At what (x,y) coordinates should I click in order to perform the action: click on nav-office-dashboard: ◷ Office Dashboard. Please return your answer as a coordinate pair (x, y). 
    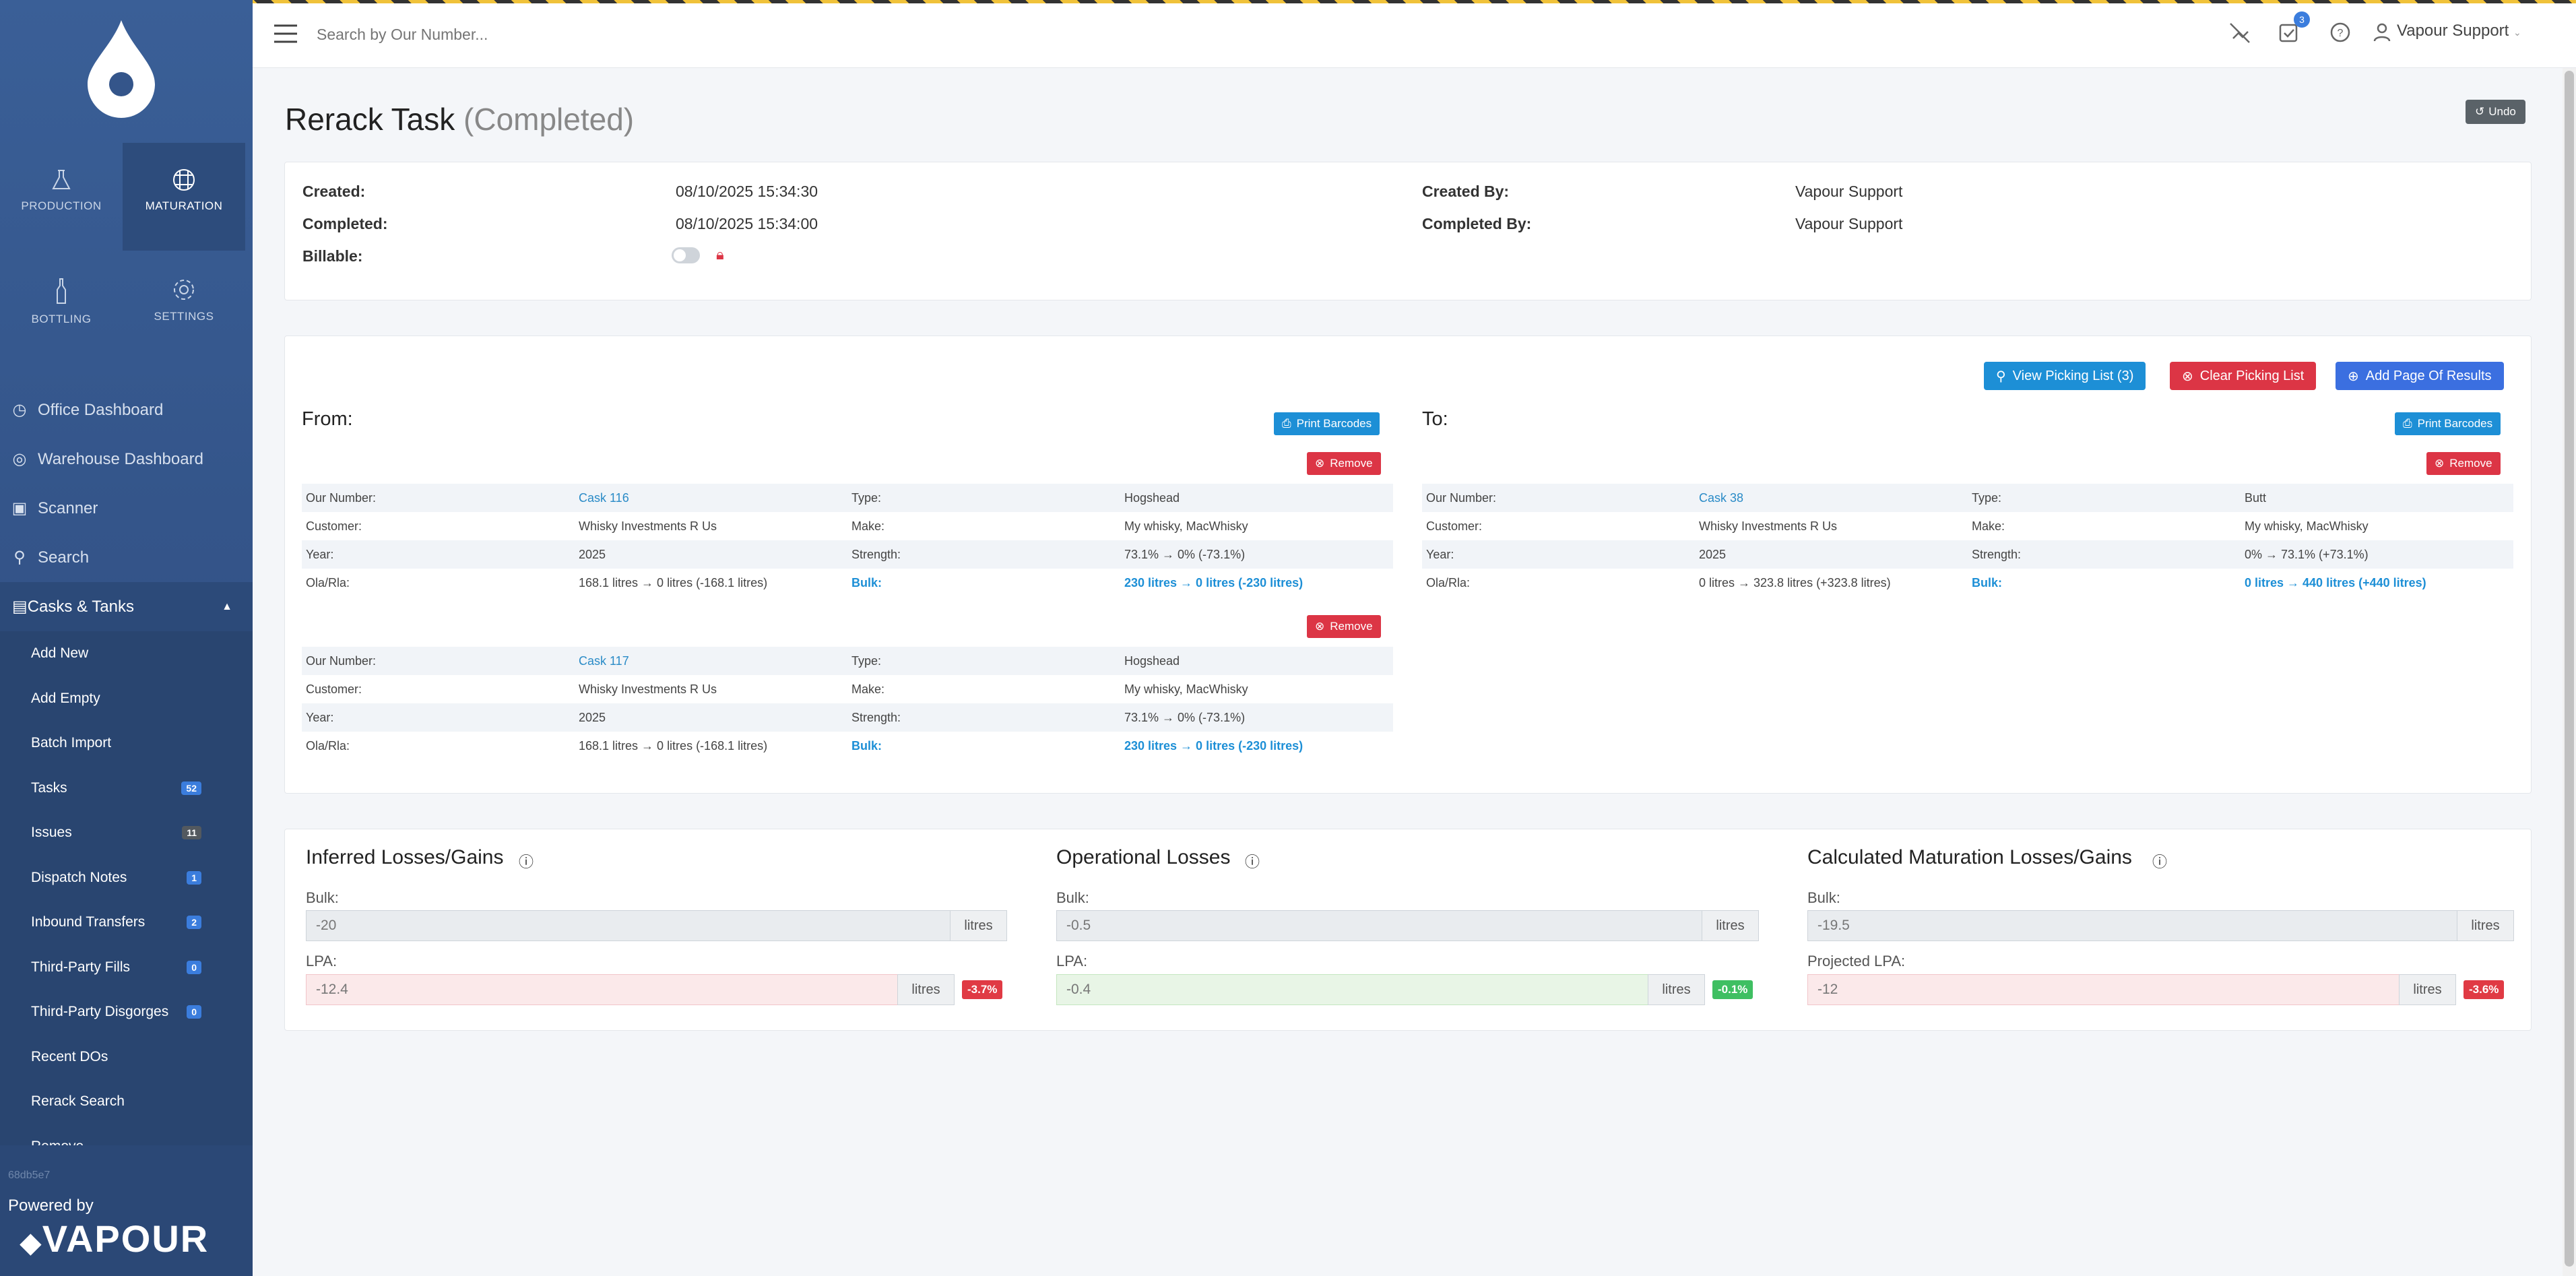
    Looking at the image, I should click on (88, 410).